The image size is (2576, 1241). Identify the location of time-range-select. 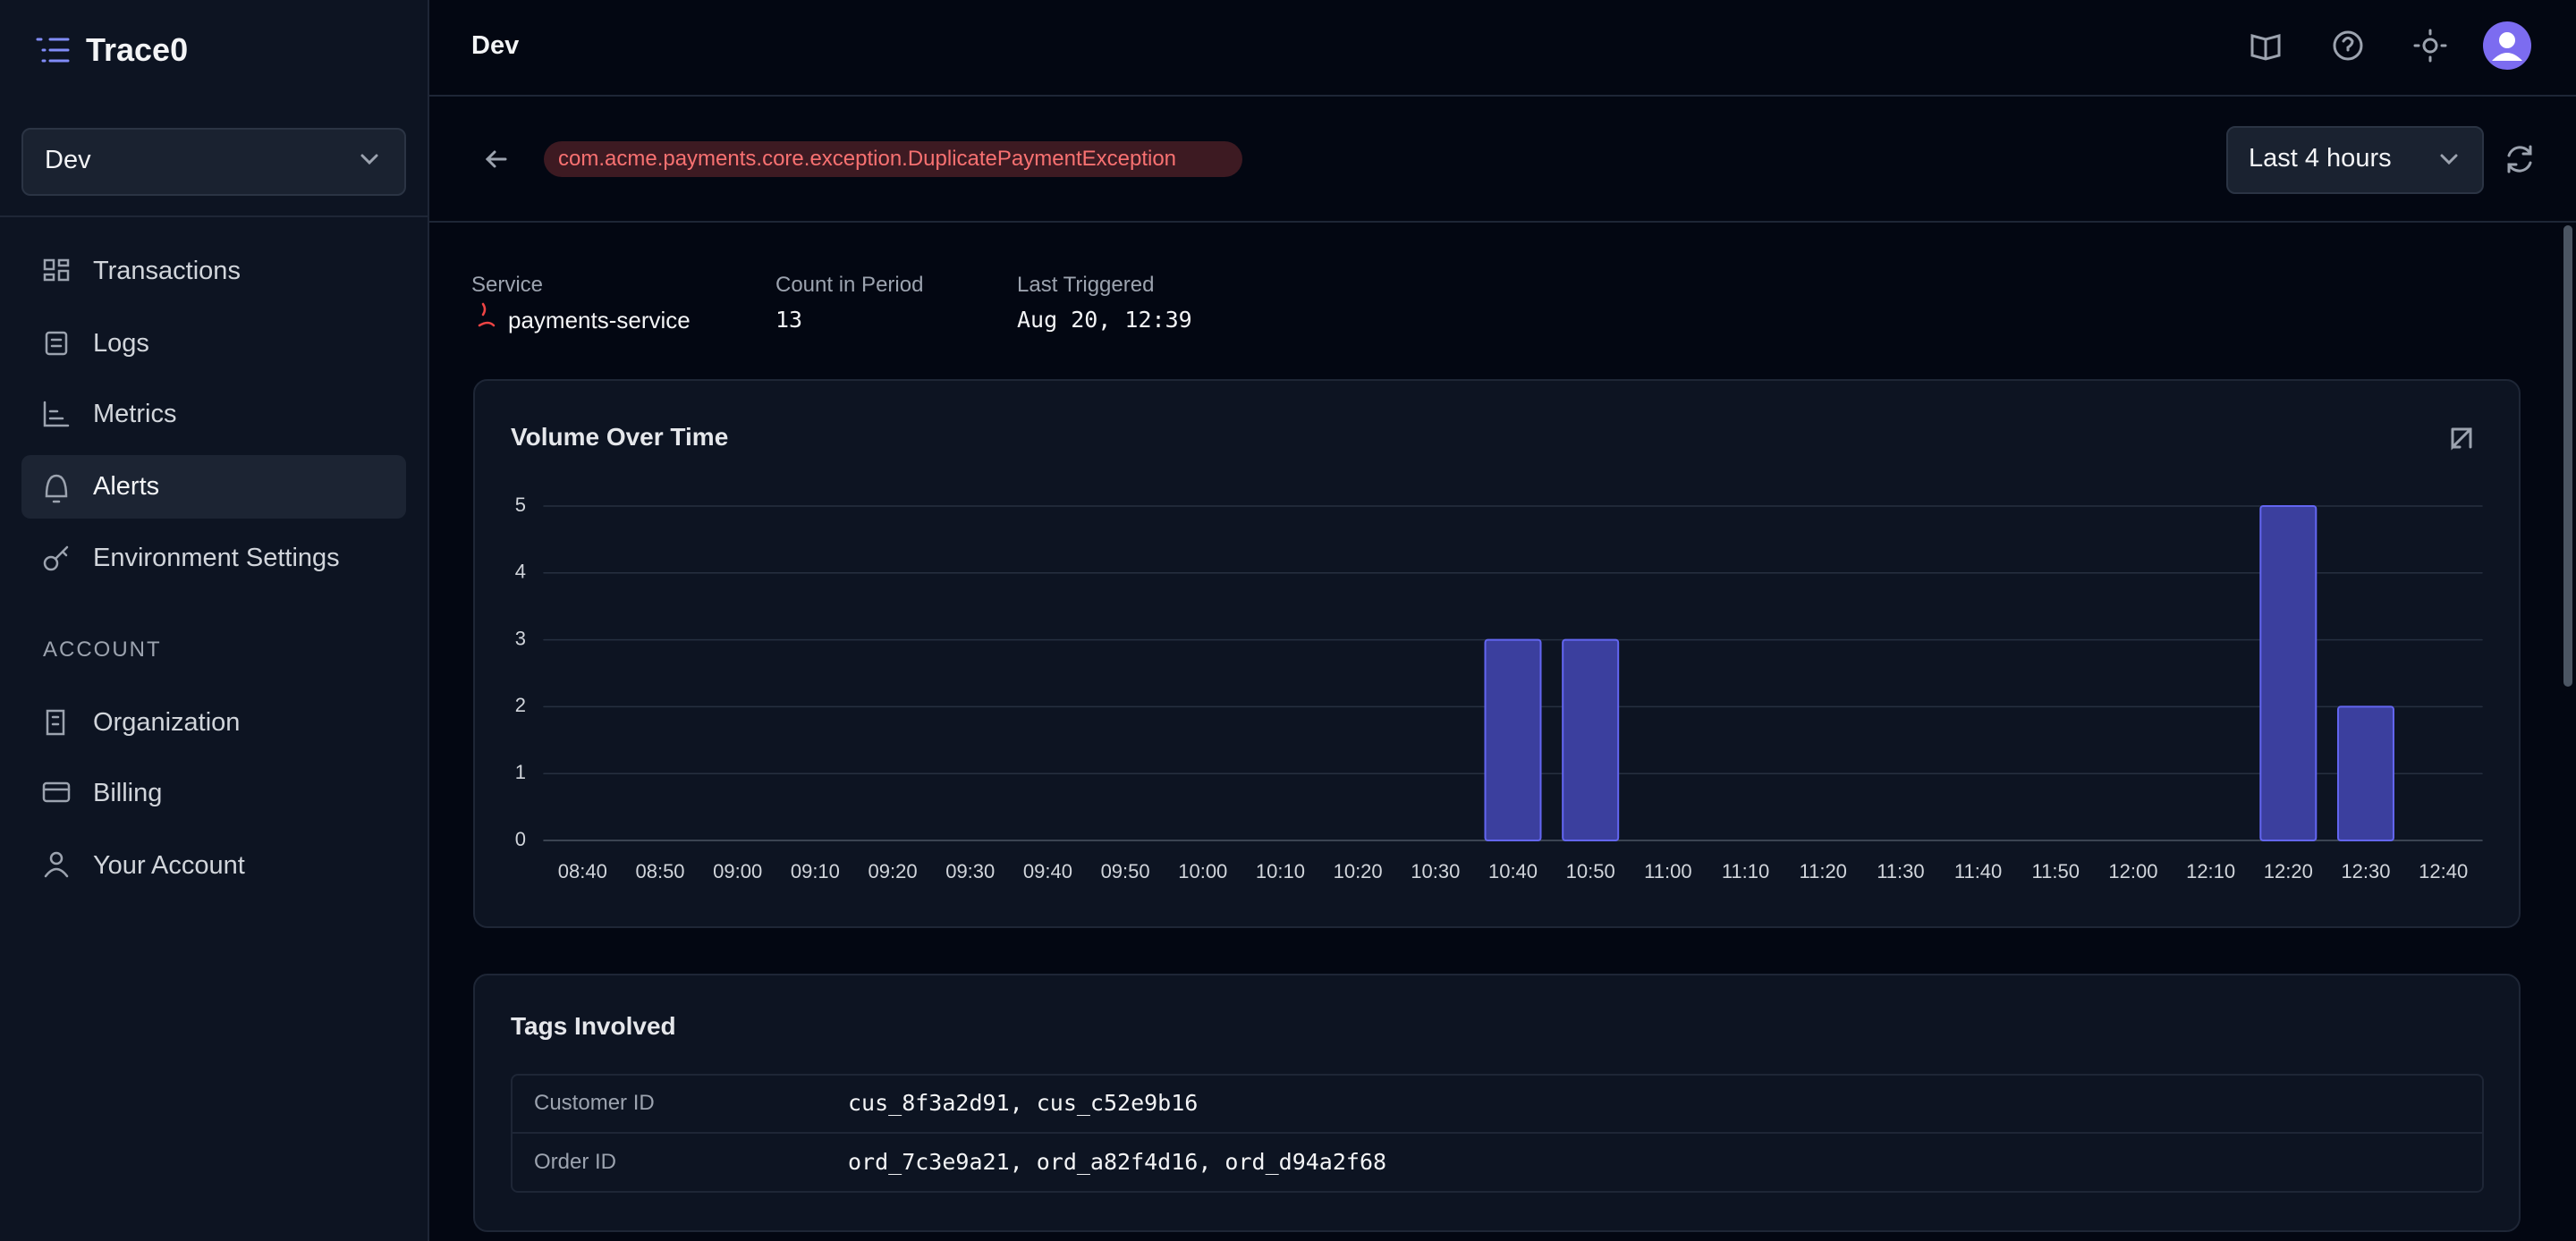
(2355, 160).